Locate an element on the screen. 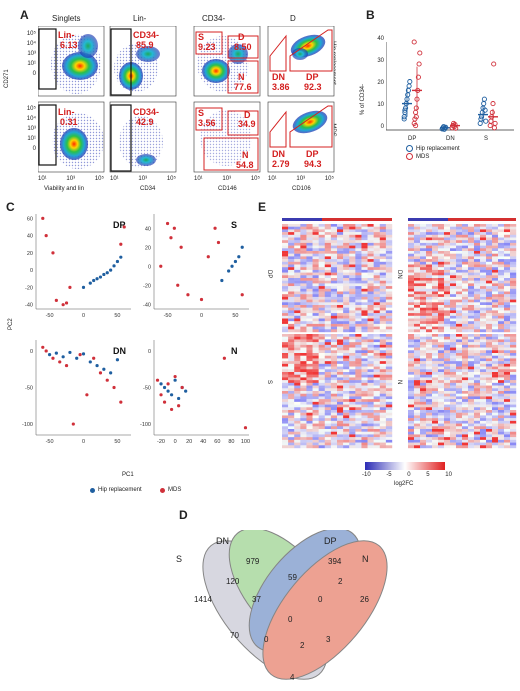  venn-count: 0 is located at coordinates (320, 599).